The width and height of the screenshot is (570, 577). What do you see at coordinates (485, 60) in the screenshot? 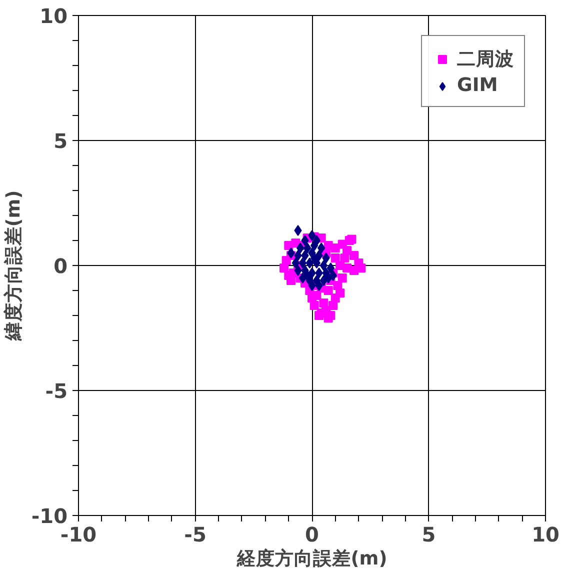
I see `legend-label: 二周波` at bounding box center [485, 60].